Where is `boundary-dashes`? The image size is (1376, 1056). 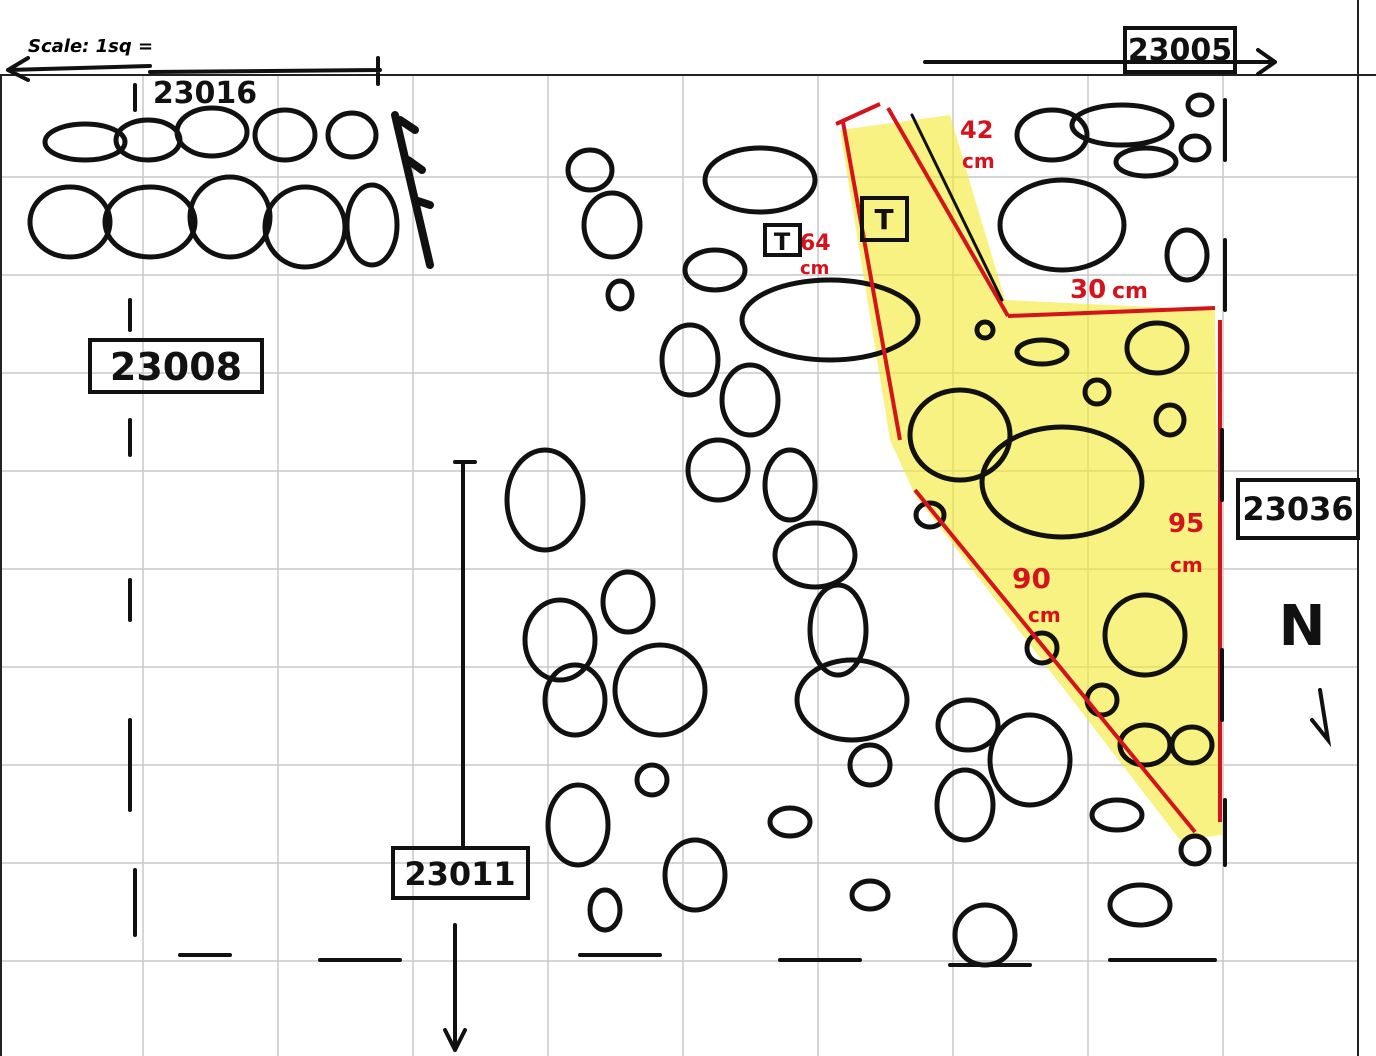 boundary-dashes is located at coordinates (1223, 482).